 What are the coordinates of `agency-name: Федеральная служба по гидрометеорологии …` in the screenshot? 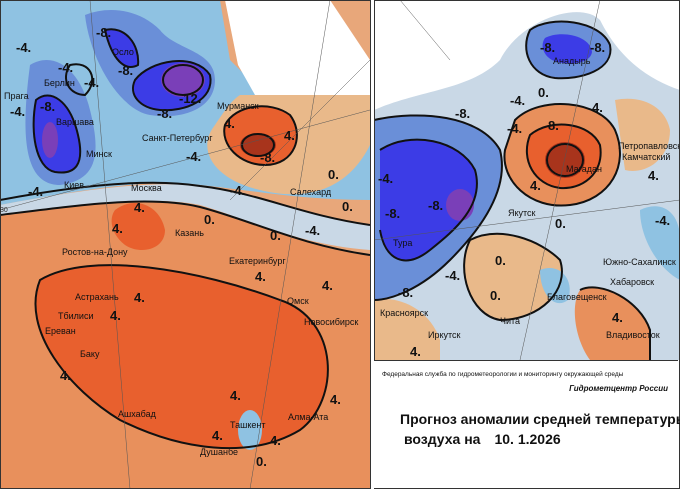 It's located at (503, 374).